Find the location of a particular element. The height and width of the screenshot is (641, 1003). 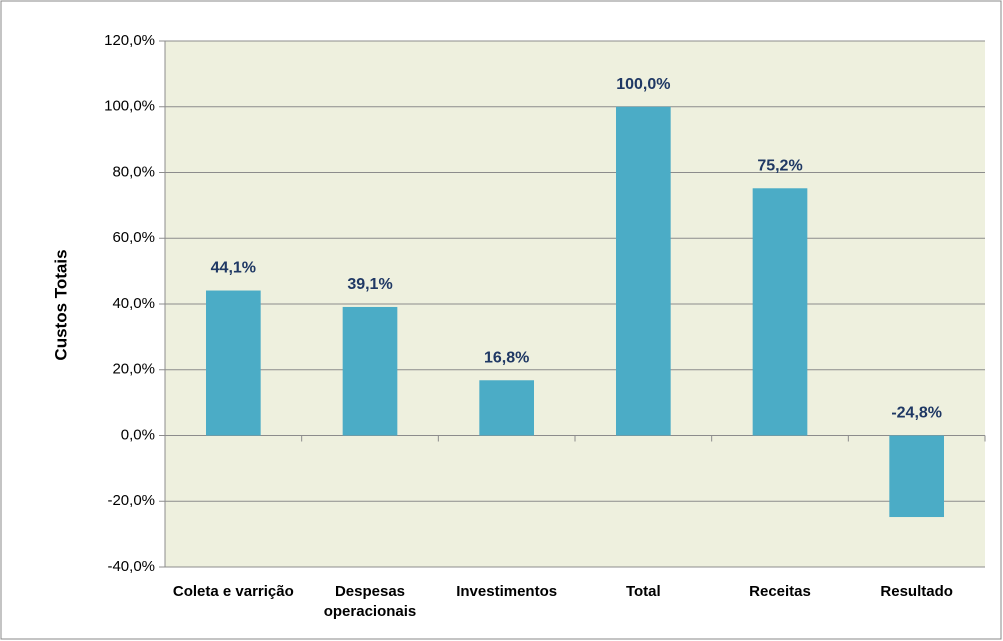

y-tick-label: 80,0% is located at coordinates (133, 171).